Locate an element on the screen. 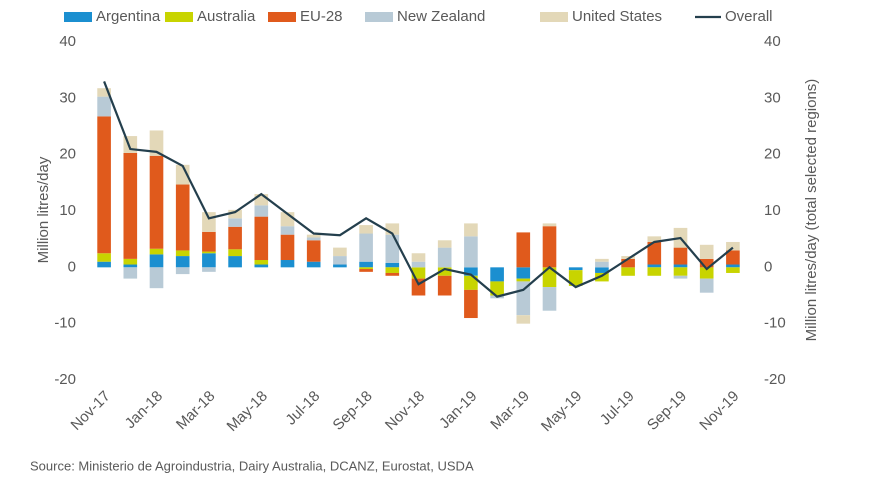 The image size is (870, 492). y-tick-label: 0 is located at coordinates (72, 266).